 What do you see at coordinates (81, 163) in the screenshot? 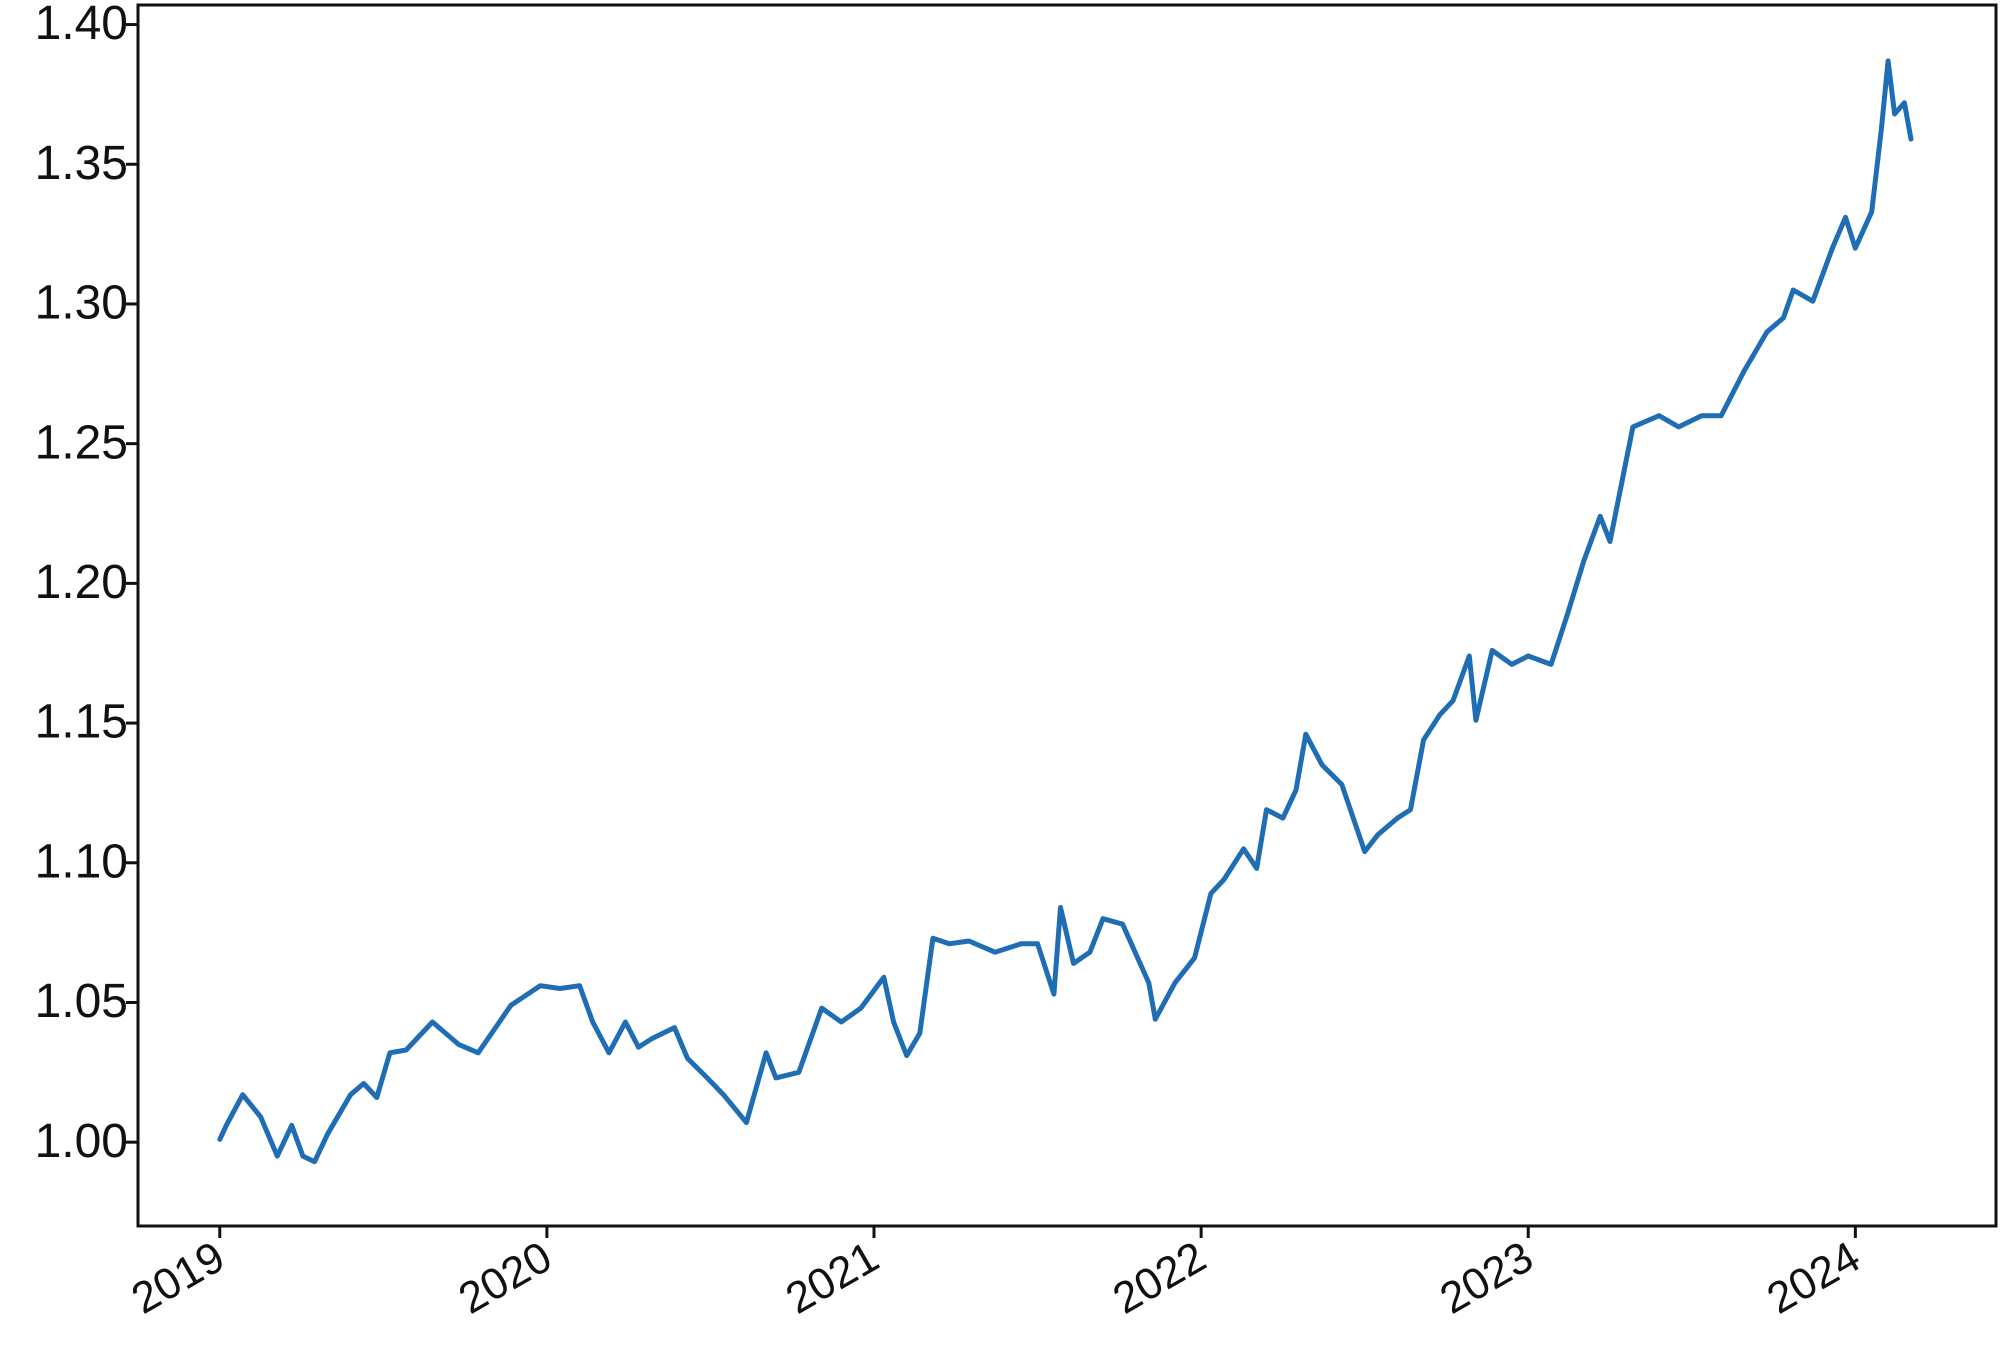
I see `y-tick-label: 1.35` at bounding box center [81, 163].